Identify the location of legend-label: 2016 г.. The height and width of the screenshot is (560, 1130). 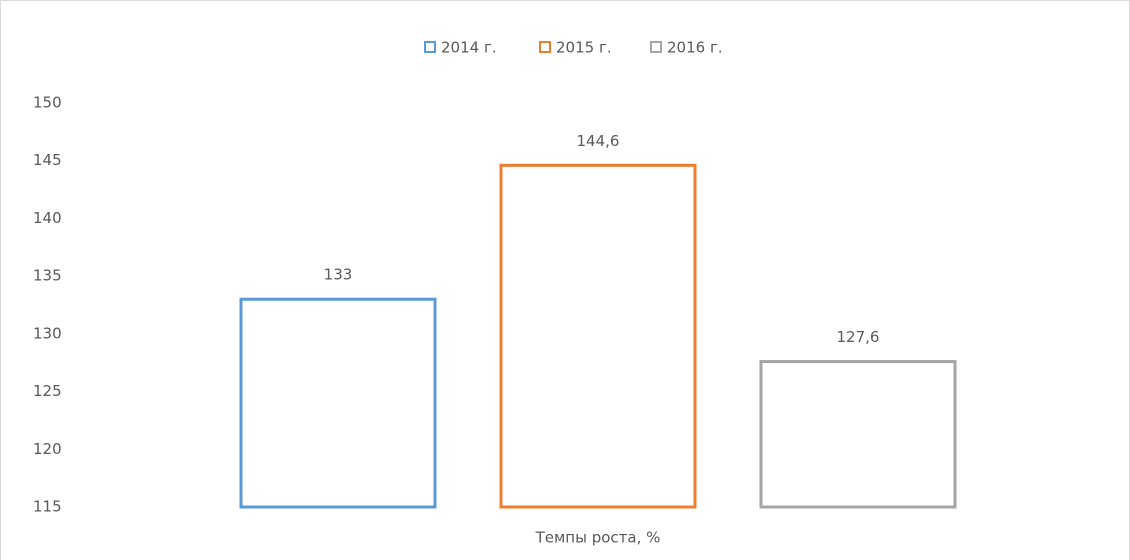
(695, 48).